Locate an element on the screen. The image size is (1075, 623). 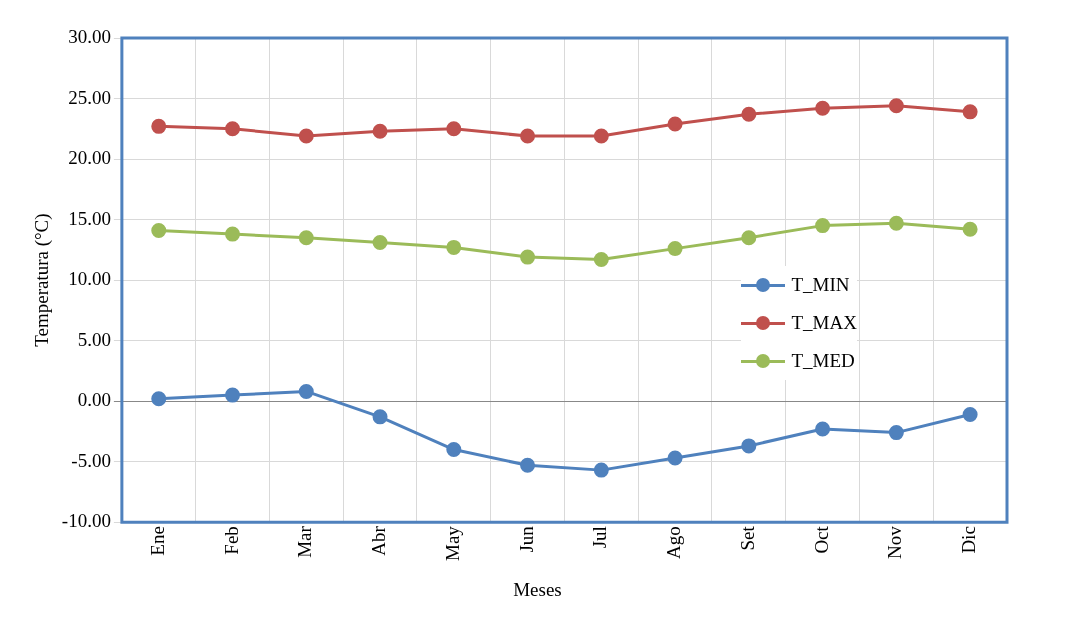
x-tick-label: Set is located at coordinates (747, 538).